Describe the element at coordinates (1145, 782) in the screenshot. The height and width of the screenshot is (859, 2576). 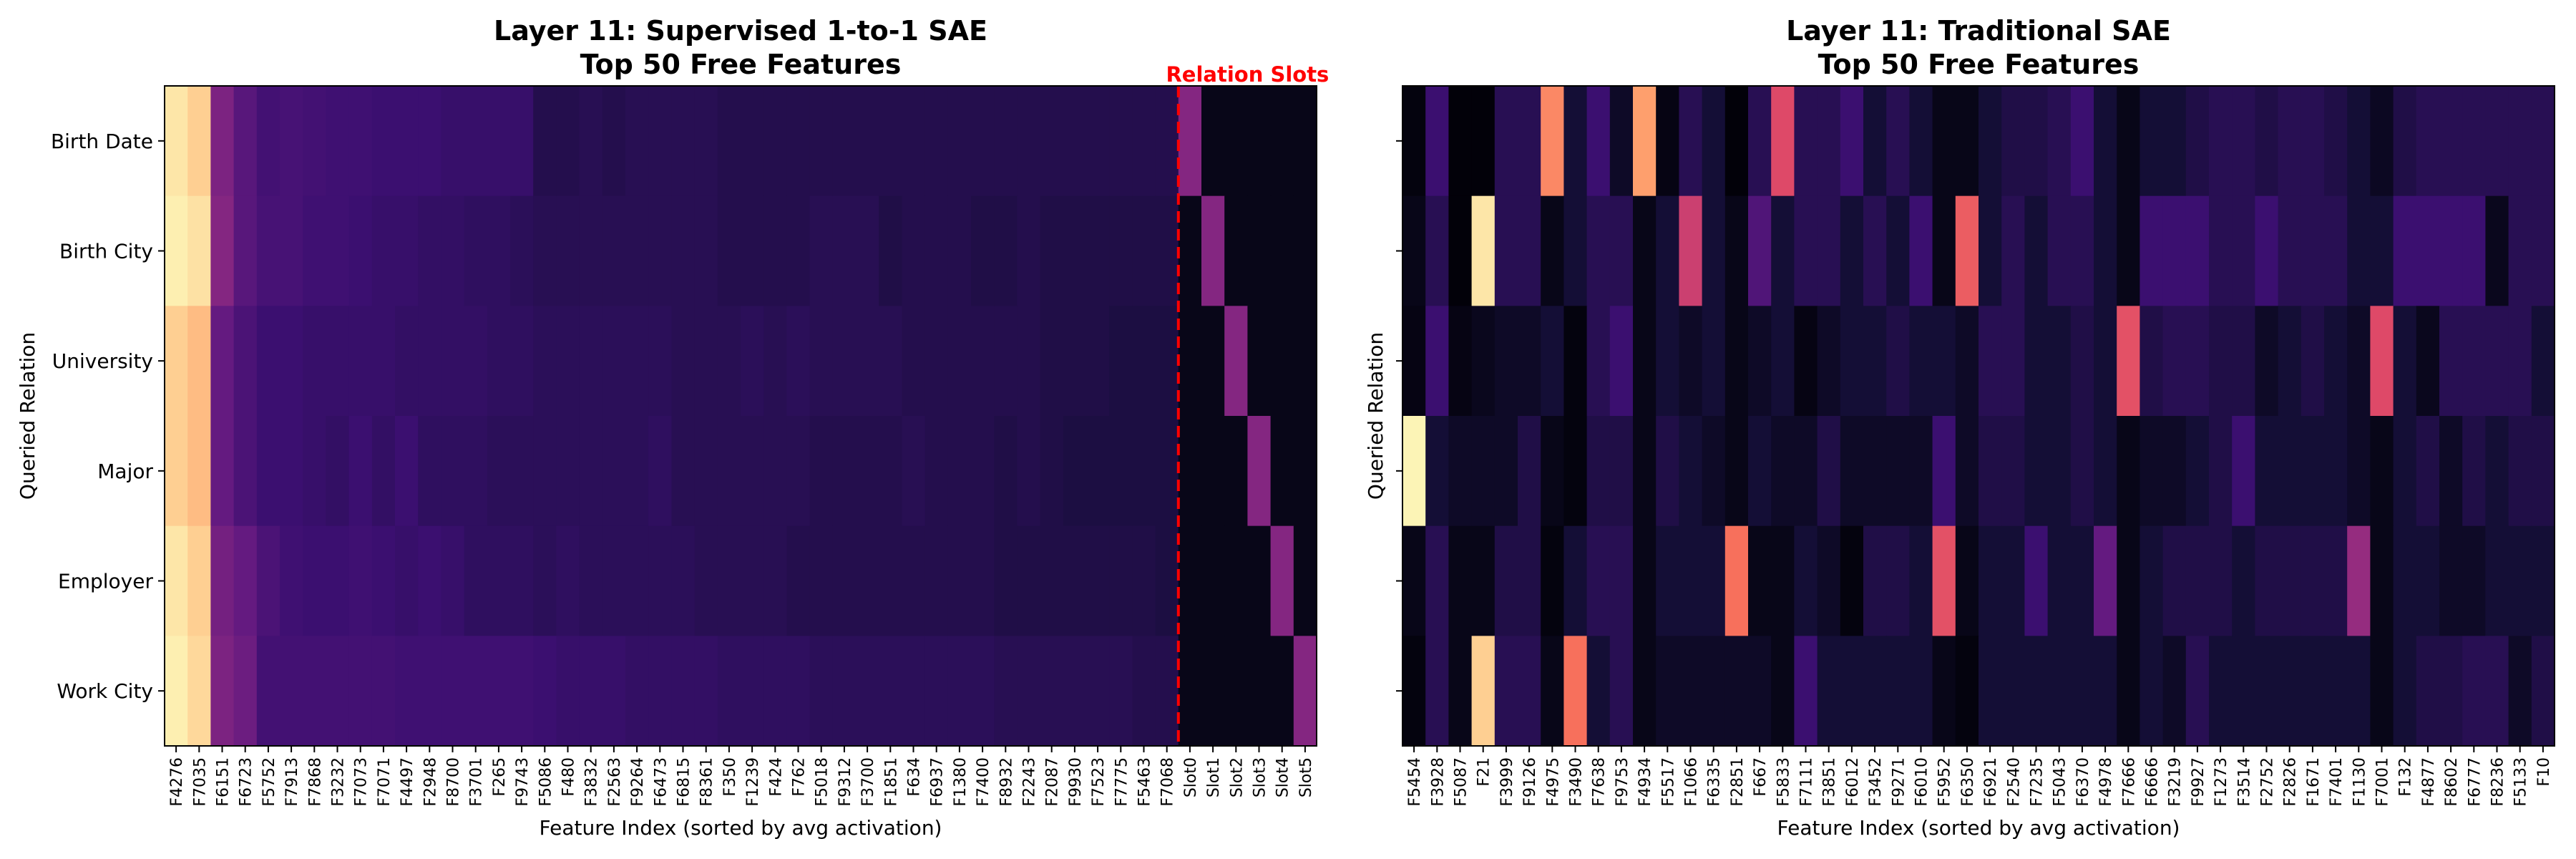
I see `x-tick-label: F5463` at that location.